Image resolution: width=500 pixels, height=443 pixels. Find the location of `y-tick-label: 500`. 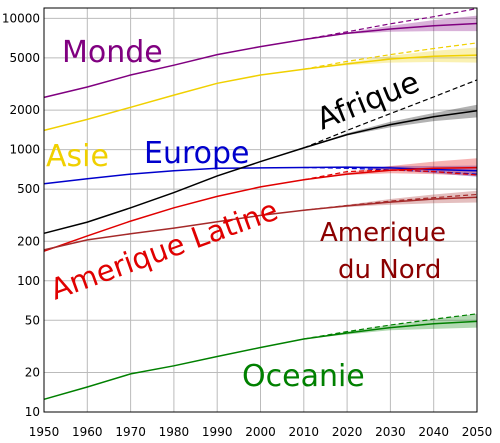

y-tick-label: 500 is located at coordinates (28, 189).